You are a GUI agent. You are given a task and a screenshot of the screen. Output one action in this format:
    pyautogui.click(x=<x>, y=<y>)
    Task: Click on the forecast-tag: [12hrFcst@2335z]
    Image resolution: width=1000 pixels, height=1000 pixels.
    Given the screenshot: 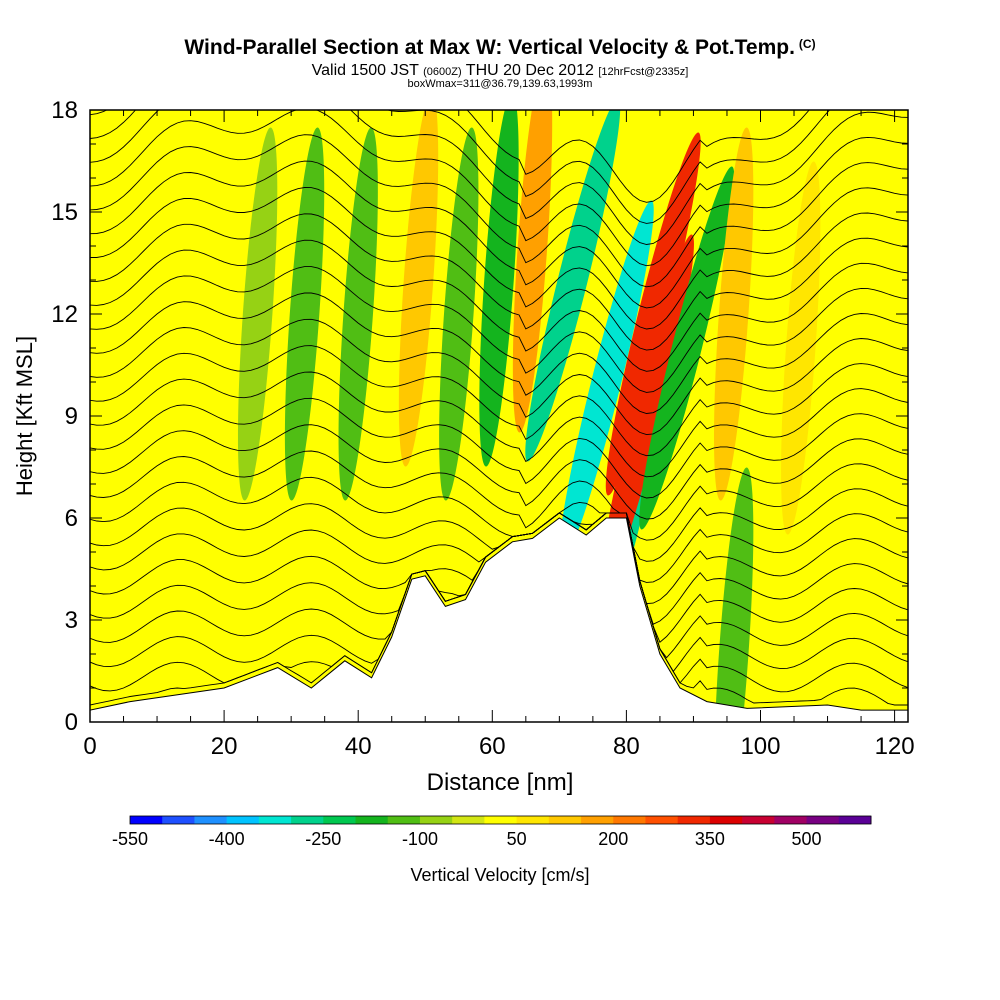 What is the action you would take?
    pyautogui.click(x=643, y=72)
    